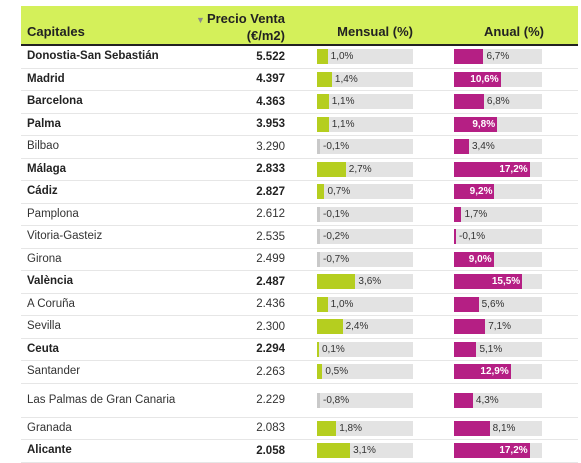 The height and width of the screenshot is (463, 581). I want to click on price-cell: 3.290, so click(270, 146).